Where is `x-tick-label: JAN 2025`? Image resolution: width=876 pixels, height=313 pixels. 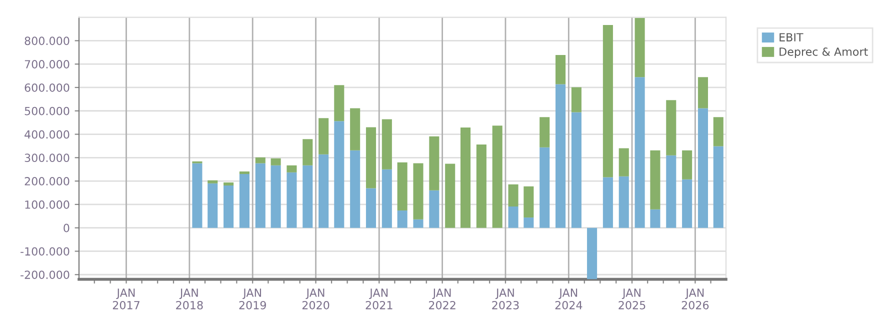 x-tick-label: JAN 2025 is located at coordinates (632, 299).